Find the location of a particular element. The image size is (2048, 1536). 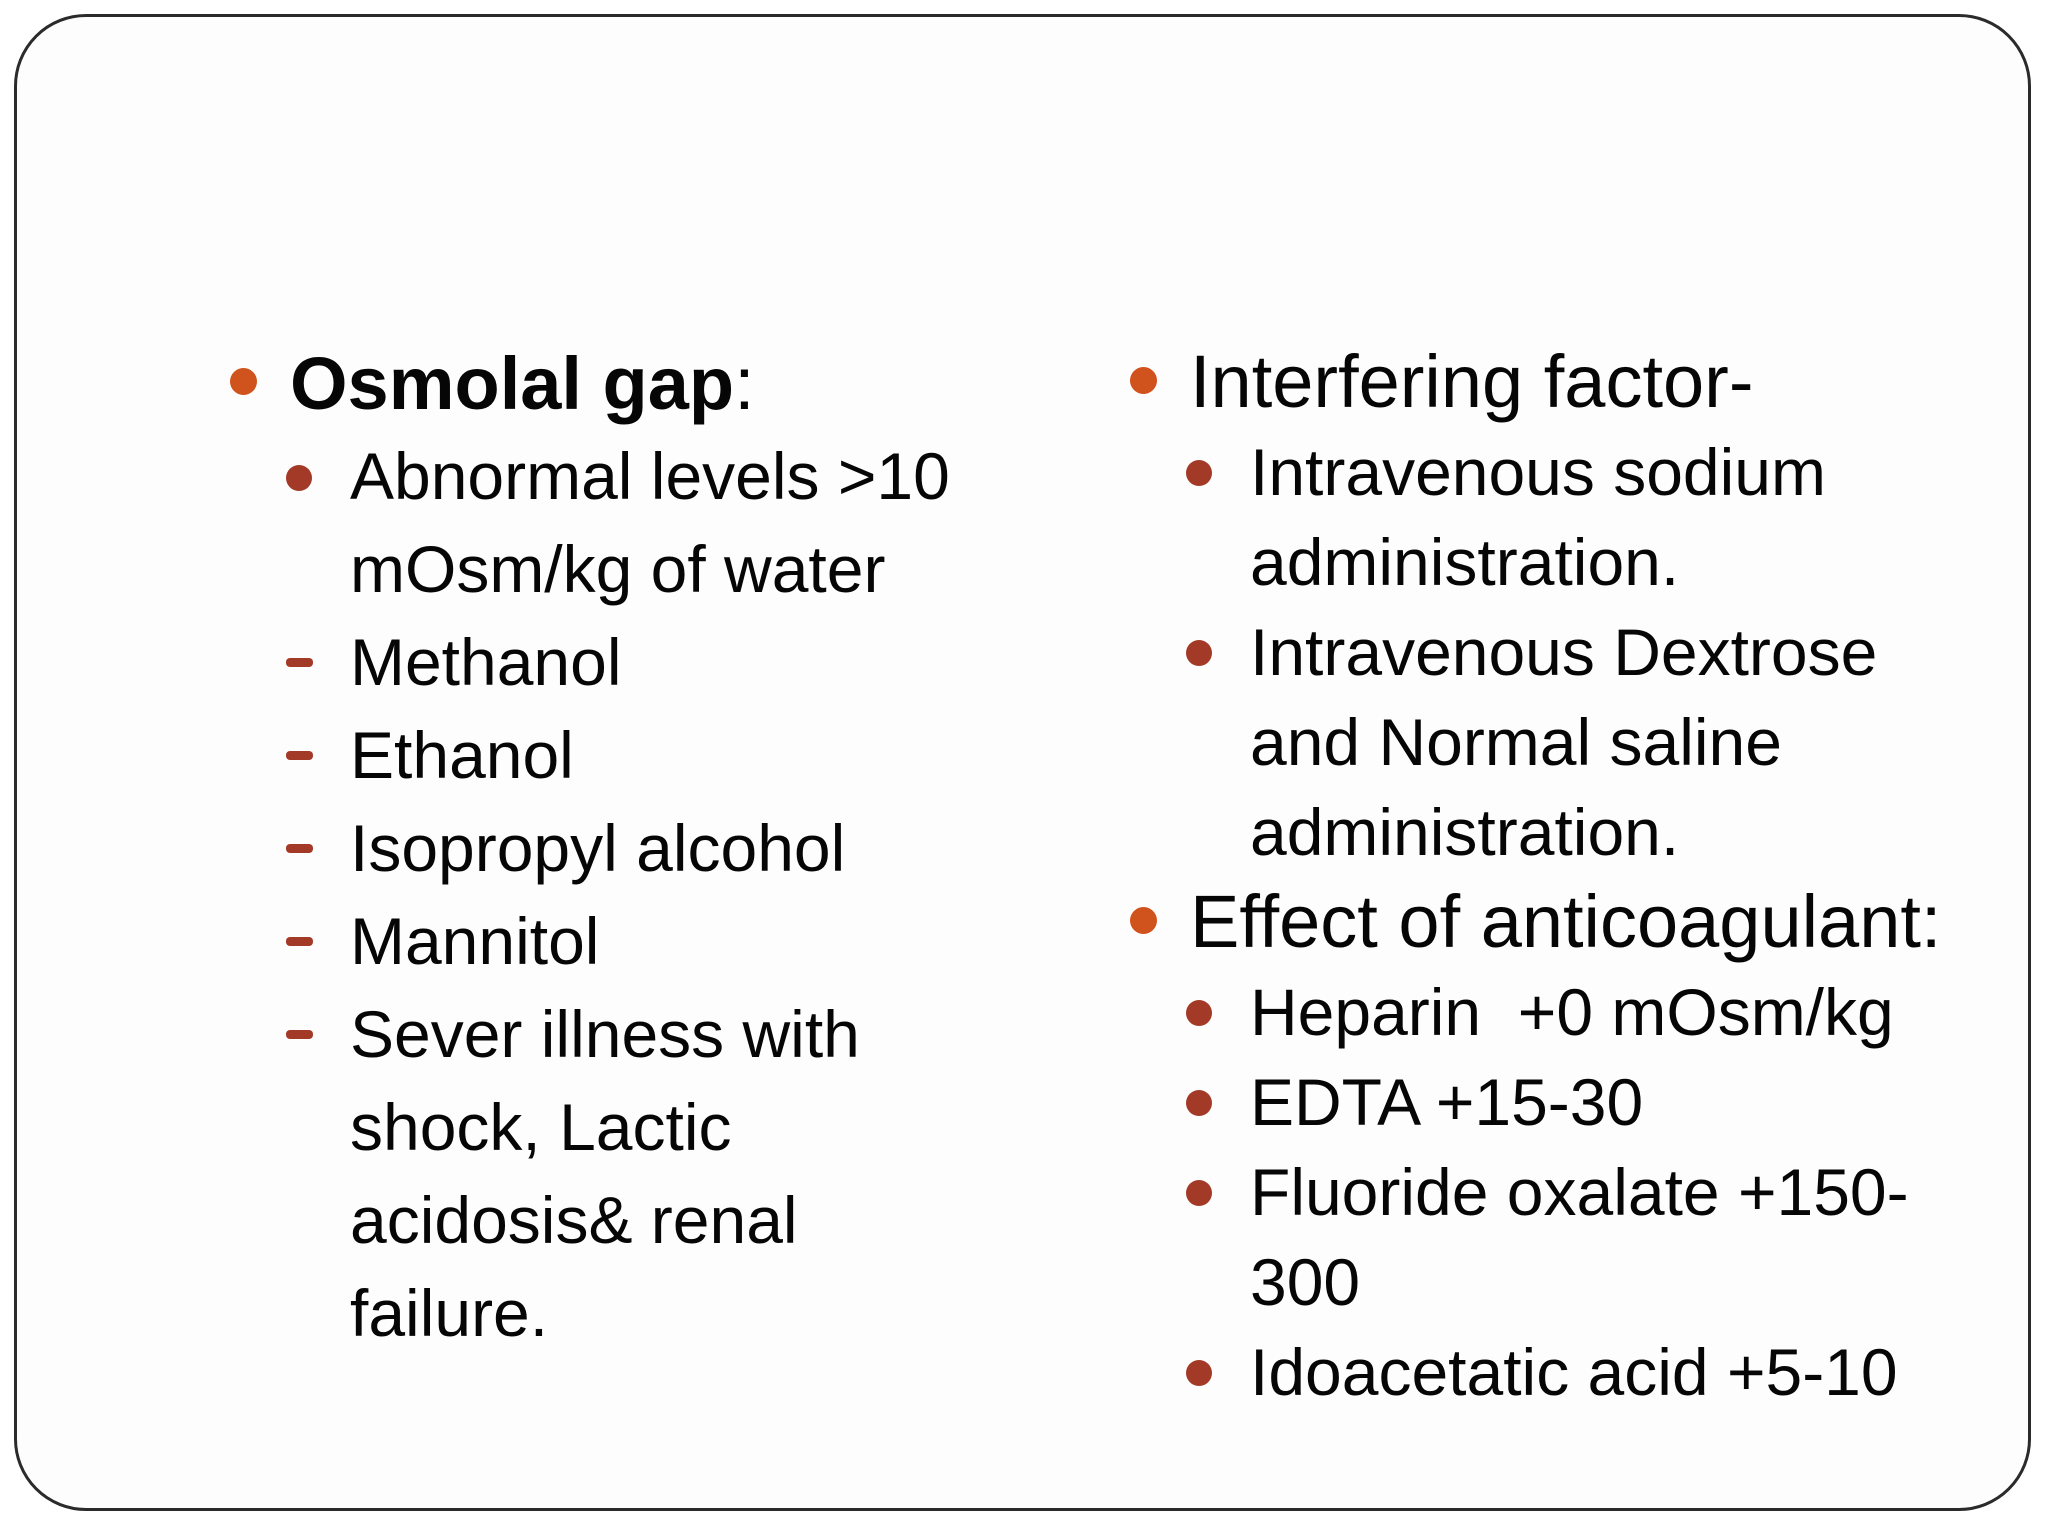

list-item: EDTA +15-30 is located at coordinates (1546, 1102).